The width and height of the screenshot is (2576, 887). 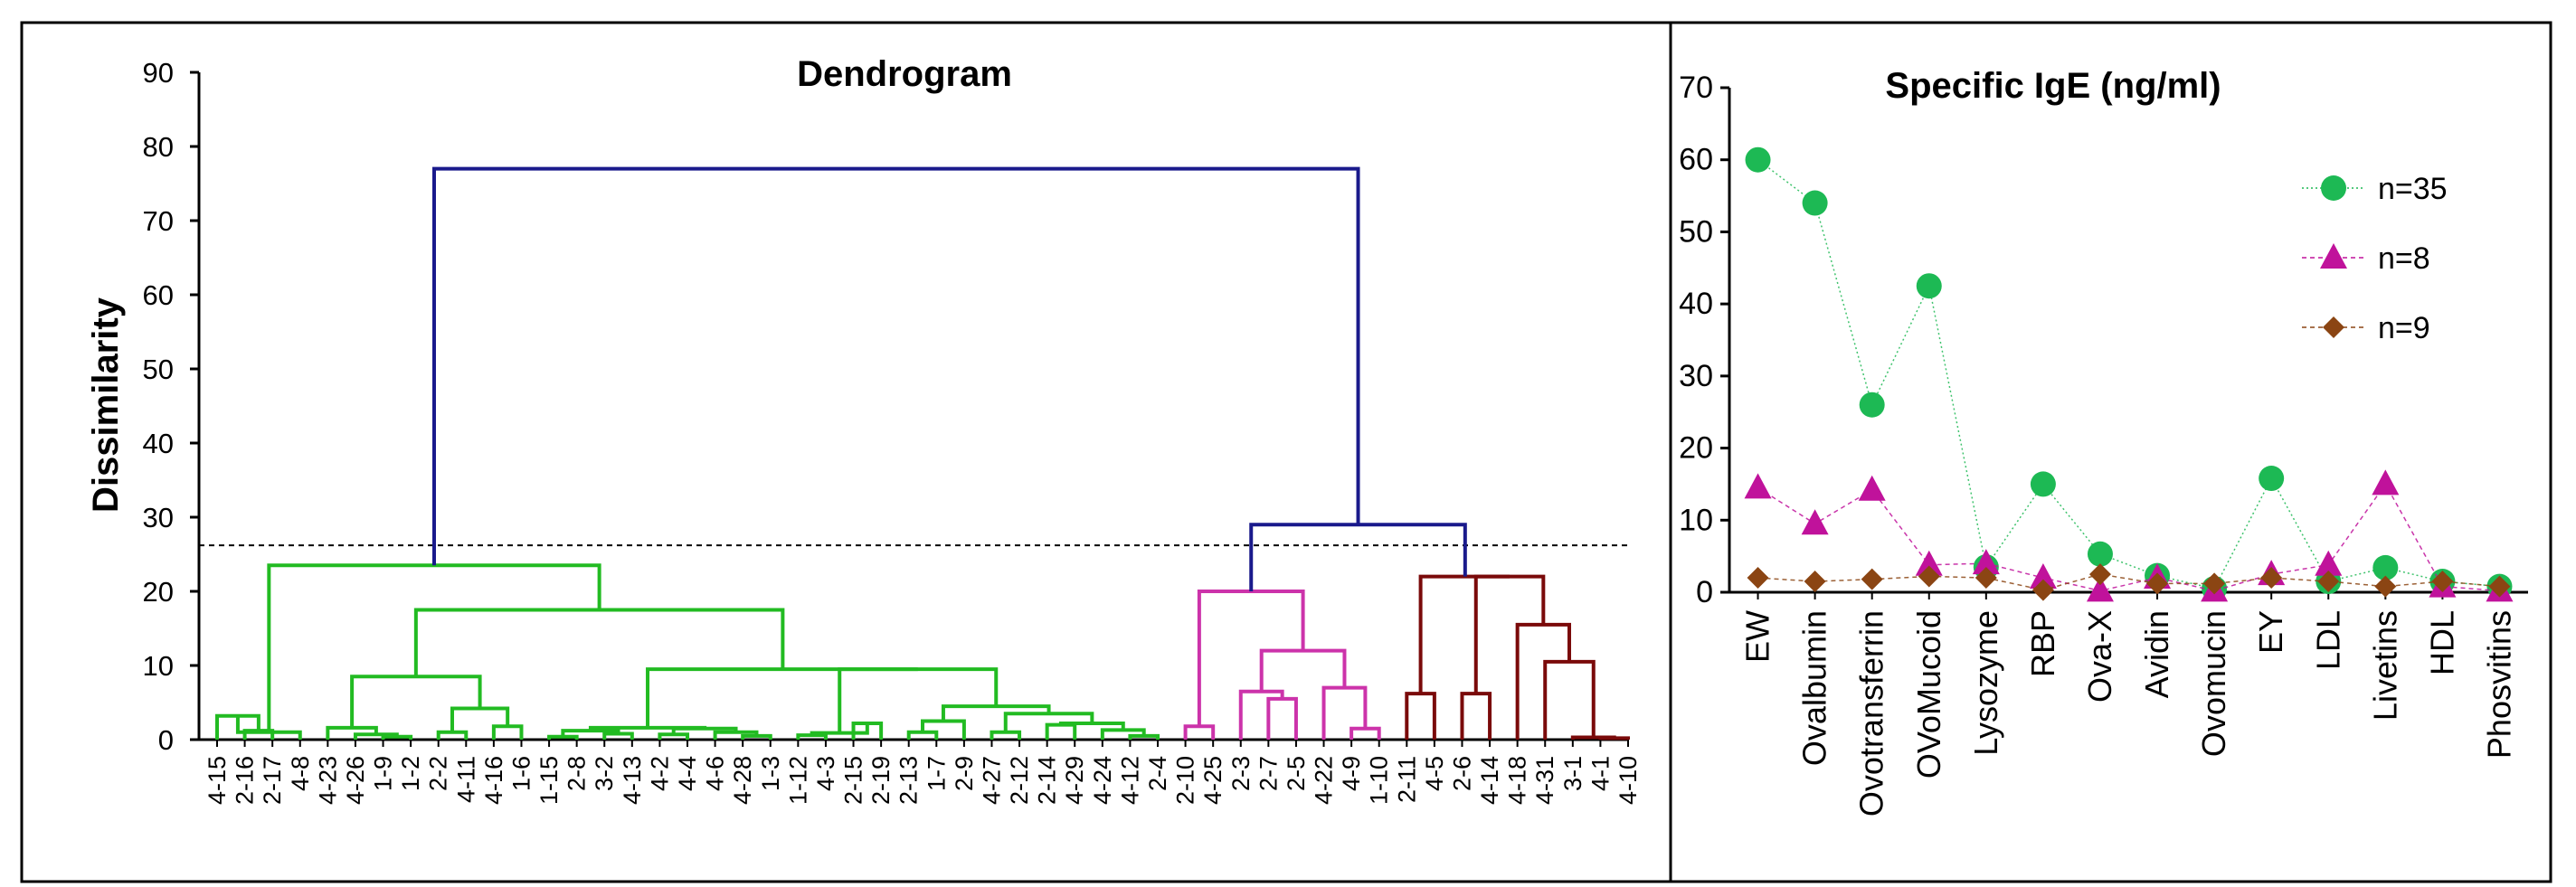 I want to click on leaf-label: 1-15, so click(x=549, y=780).